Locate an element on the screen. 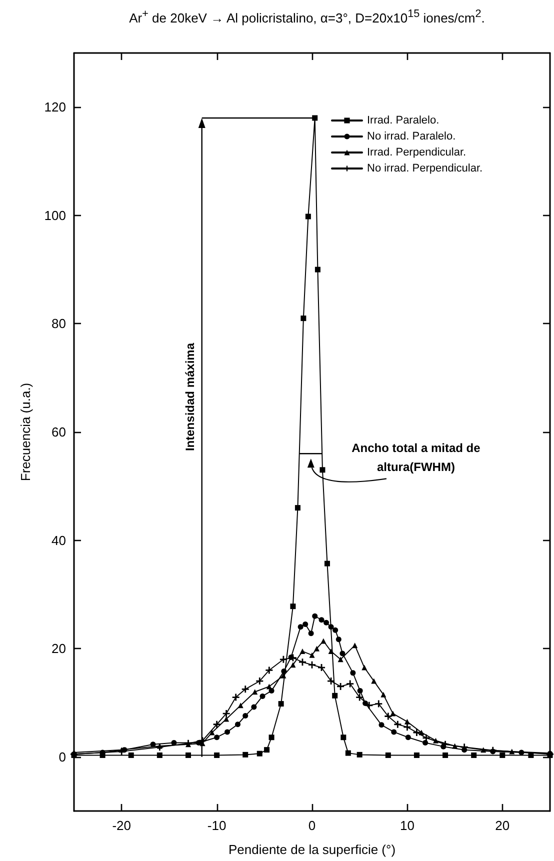  y-tick-label: 80 is located at coordinates (59, 324).